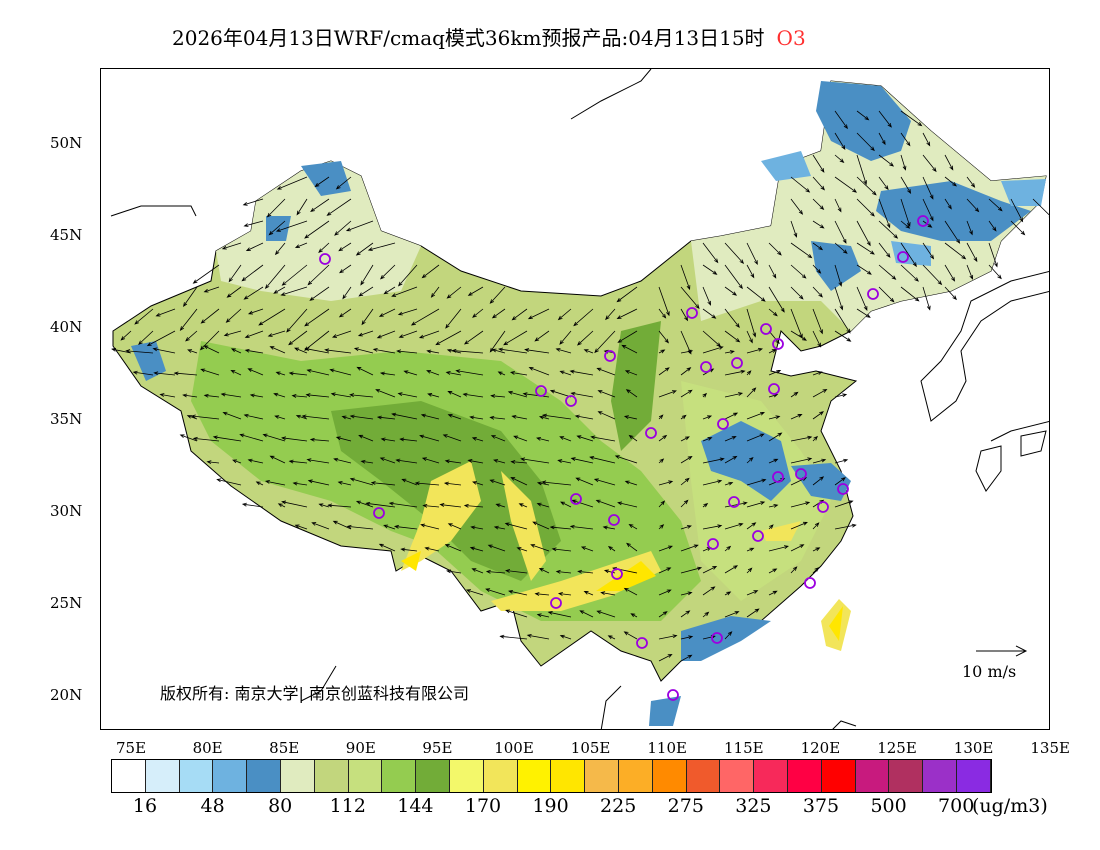 This screenshot has width=1100, height=850. Describe the element at coordinates (791, 38) in the screenshot. I see `species-label: O3` at that location.